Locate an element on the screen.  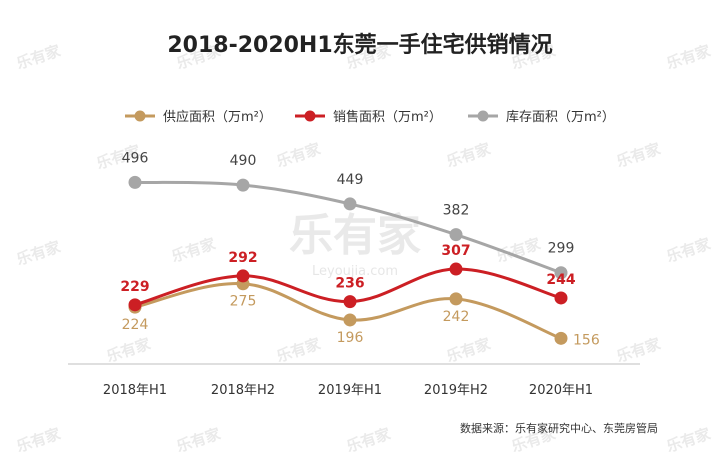
legend-label: 供应面积（万m²） is located at coordinates (217, 117).